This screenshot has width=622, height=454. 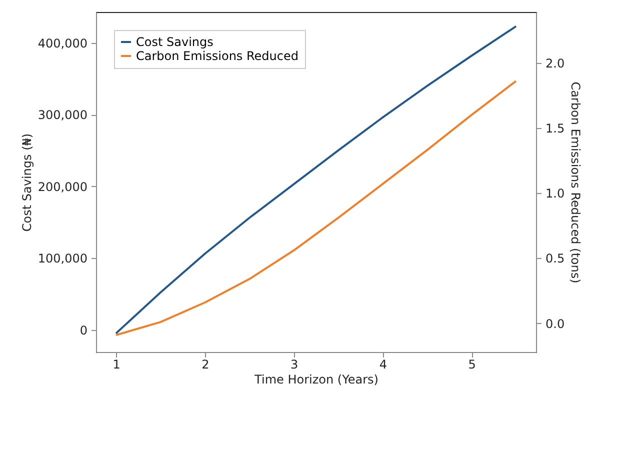 What do you see at coordinates (63, 43) in the screenshot?
I see `y-tick-label: 400,000` at bounding box center [63, 43].